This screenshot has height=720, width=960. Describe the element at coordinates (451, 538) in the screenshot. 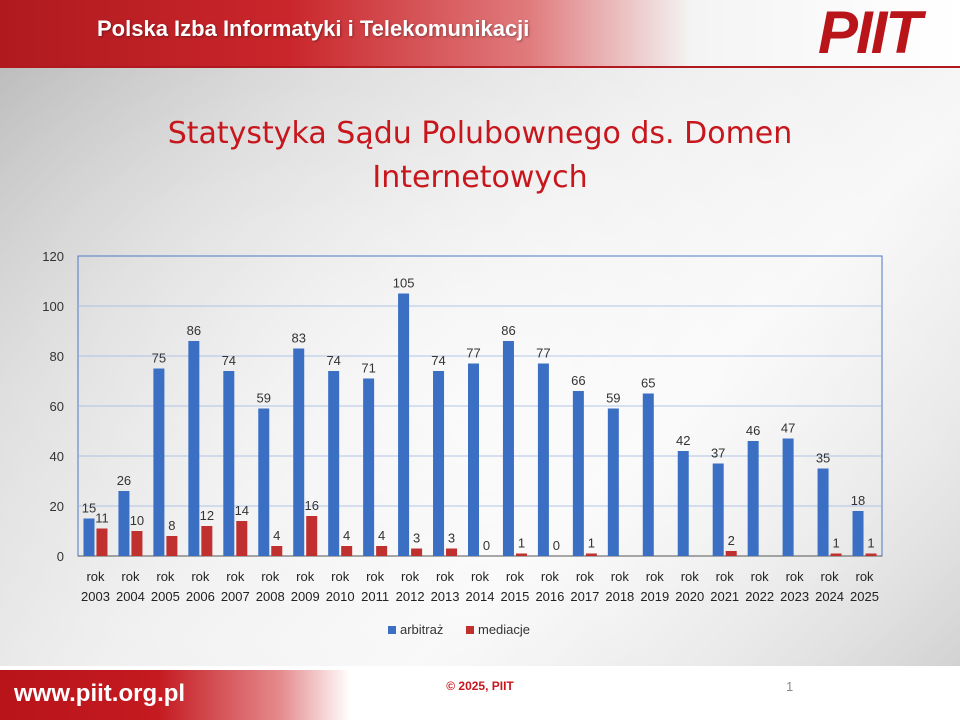

I see `data-label: 3` at that location.